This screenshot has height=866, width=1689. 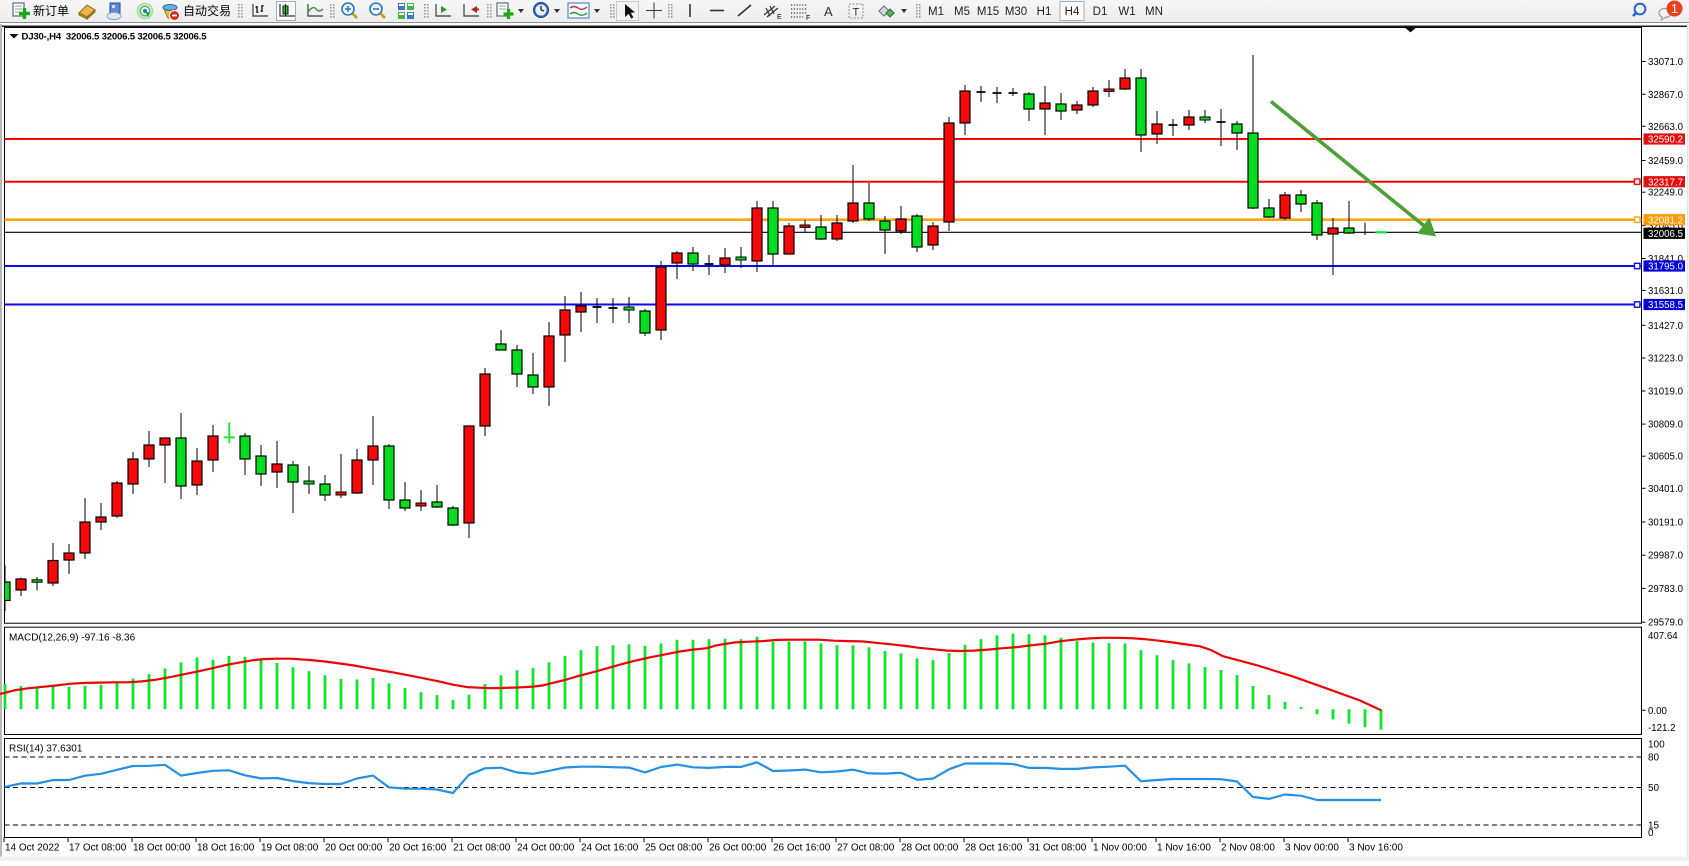 I want to click on svg-text:DJ30-,H4 32006.5 32006.5 3200: DJ30-,H4 32006.5 32006.5 32006.5 32006.5, so click(x=115, y=37).